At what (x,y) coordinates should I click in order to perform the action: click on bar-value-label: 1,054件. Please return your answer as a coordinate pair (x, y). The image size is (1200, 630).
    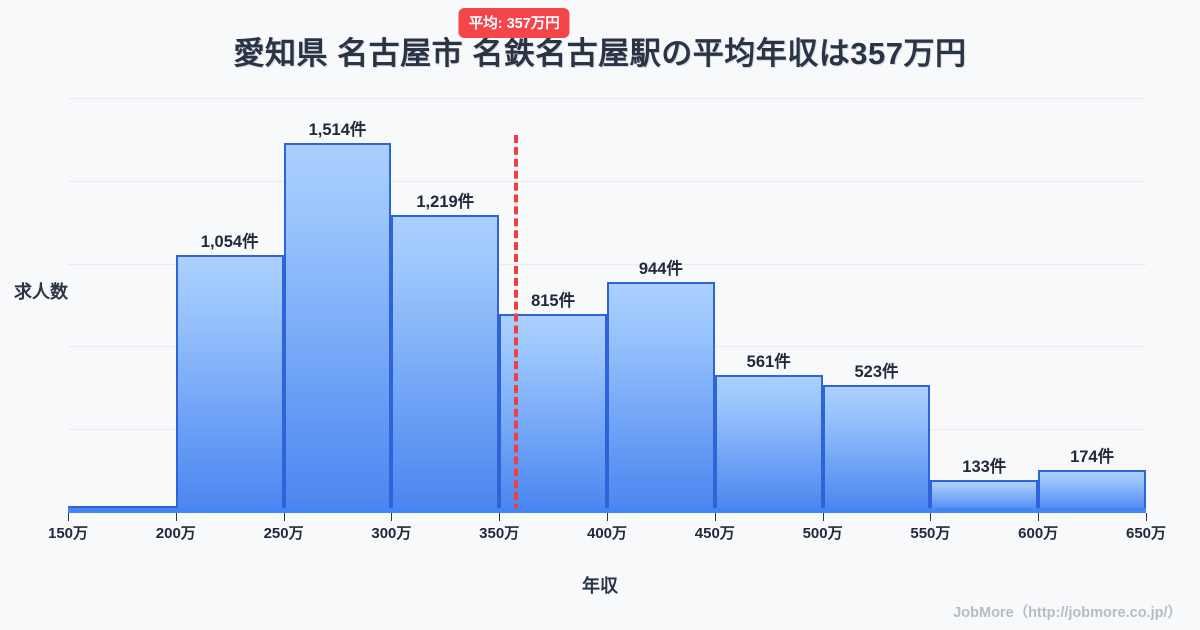
    Looking at the image, I should click on (229, 242).